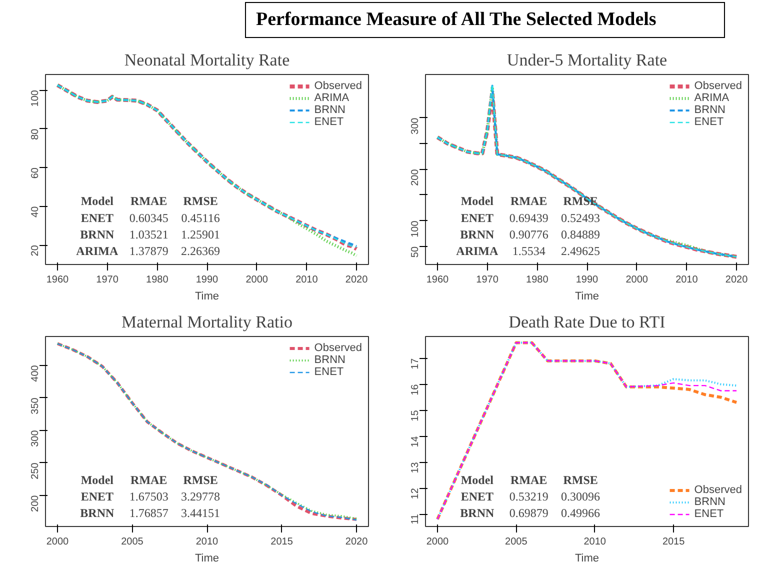  I want to click on y-tick-label: 13, so click(415, 468).